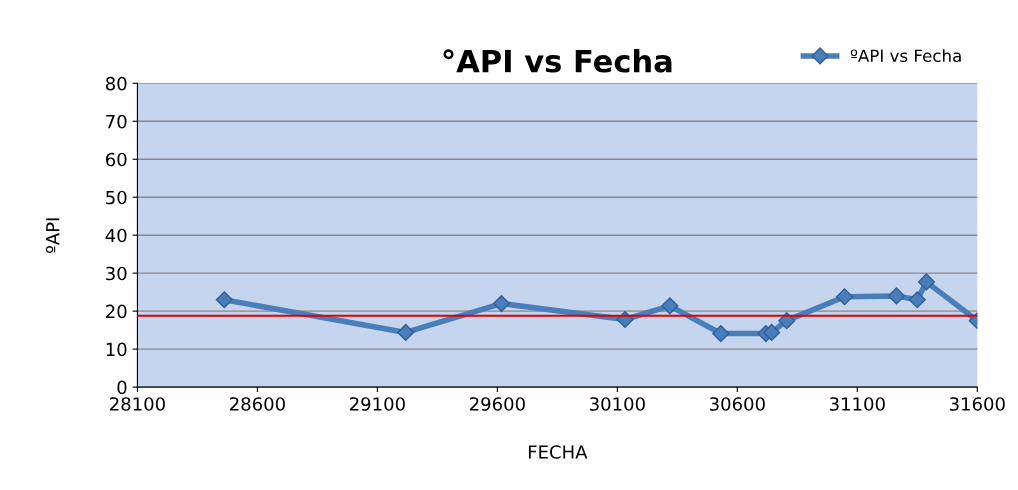  What do you see at coordinates (137, 404) in the screenshot?
I see `x-tick-label: 28100` at bounding box center [137, 404].